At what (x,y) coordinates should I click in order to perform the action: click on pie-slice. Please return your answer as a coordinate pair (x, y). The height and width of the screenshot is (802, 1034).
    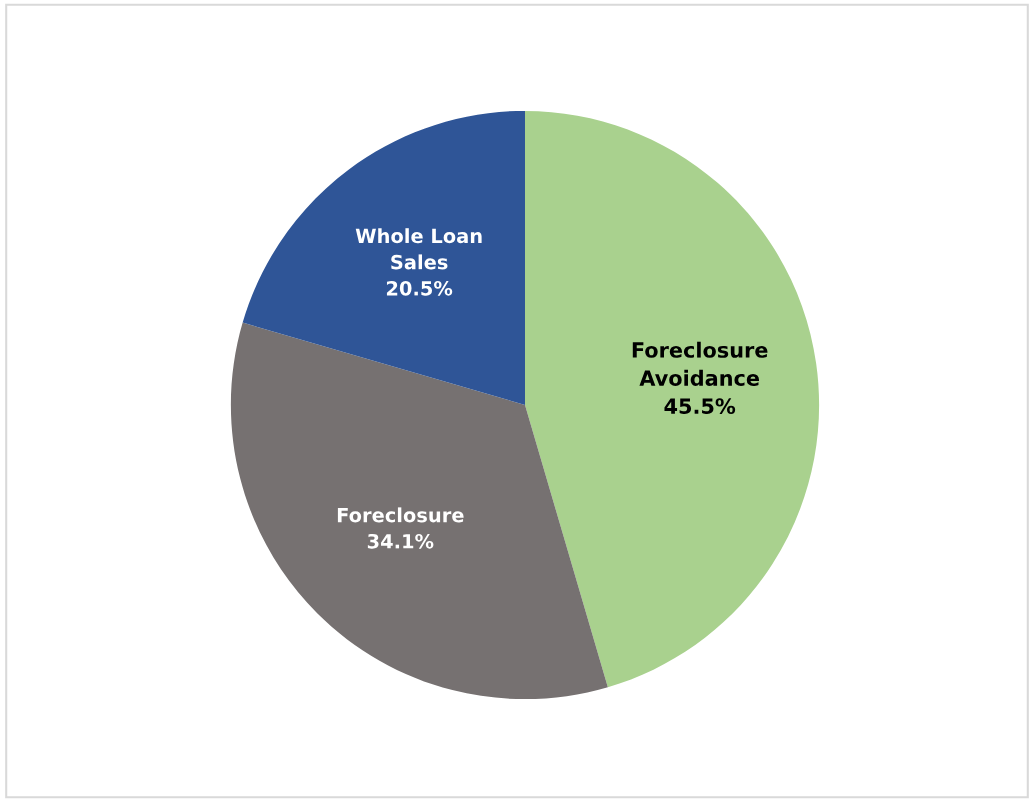
    Looking at the image, I should click on (383, 257).